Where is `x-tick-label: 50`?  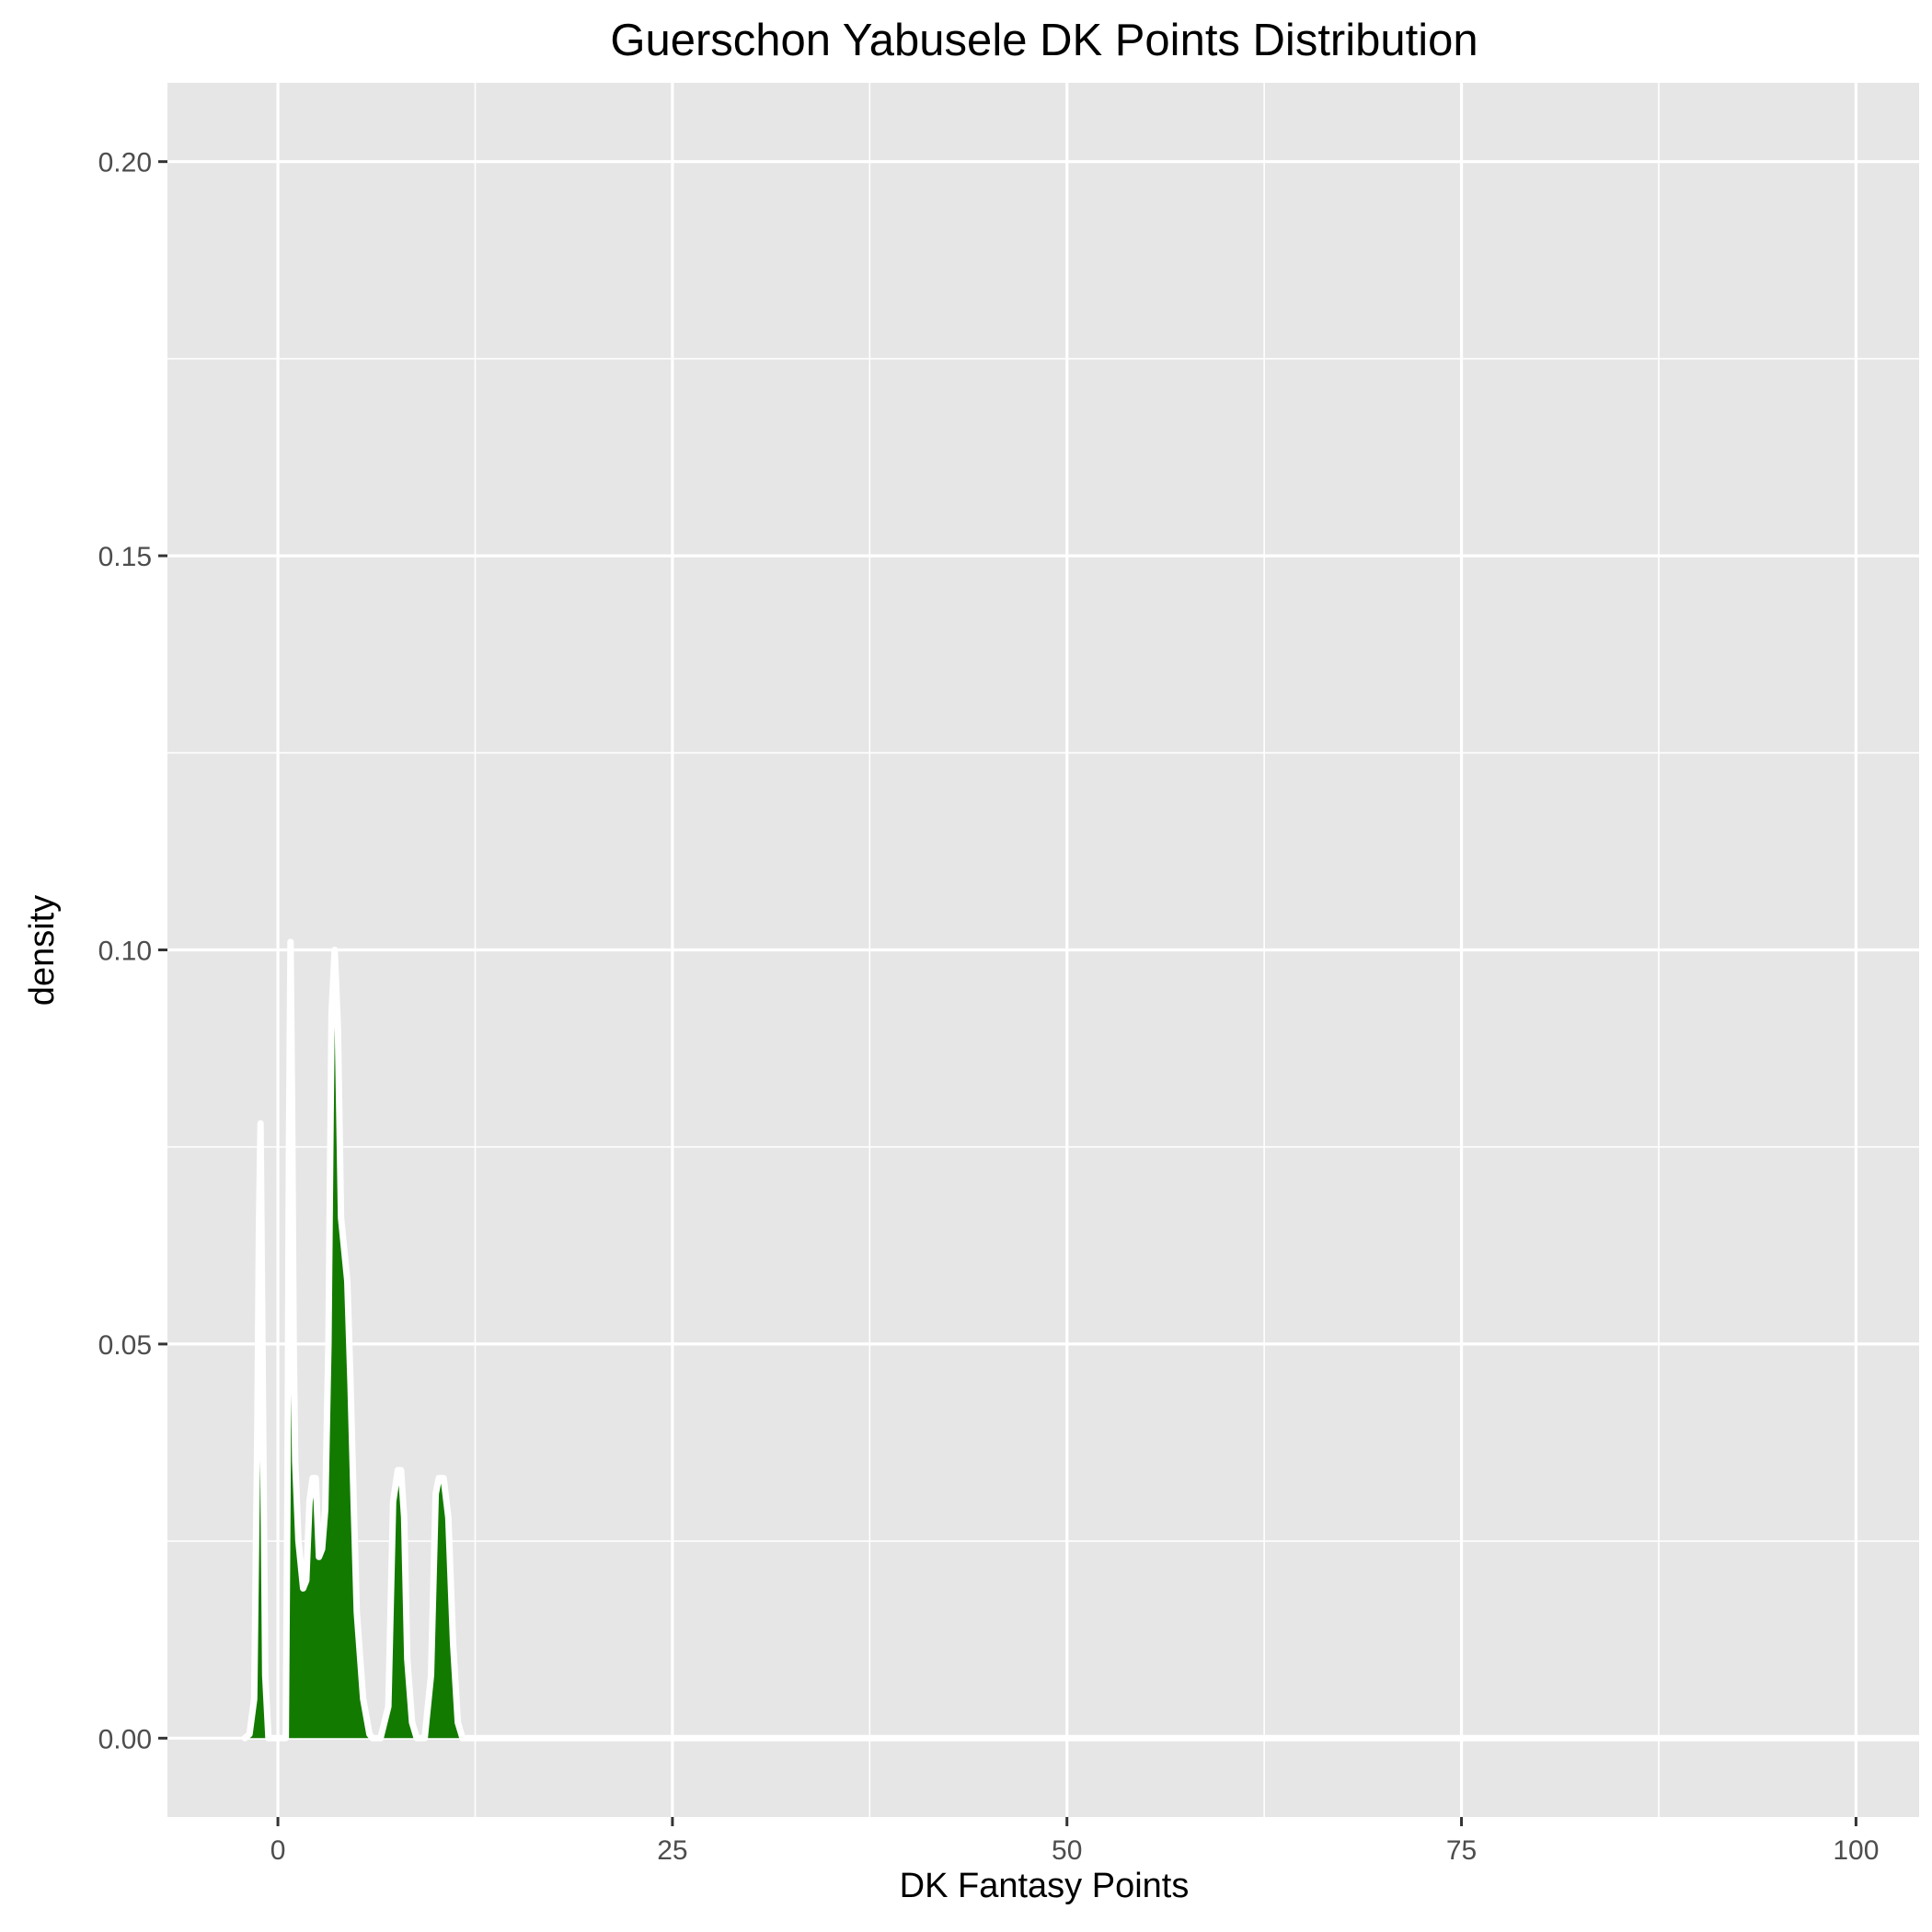 x-tick-label: 50 is located at coordinates (1067, 1850).